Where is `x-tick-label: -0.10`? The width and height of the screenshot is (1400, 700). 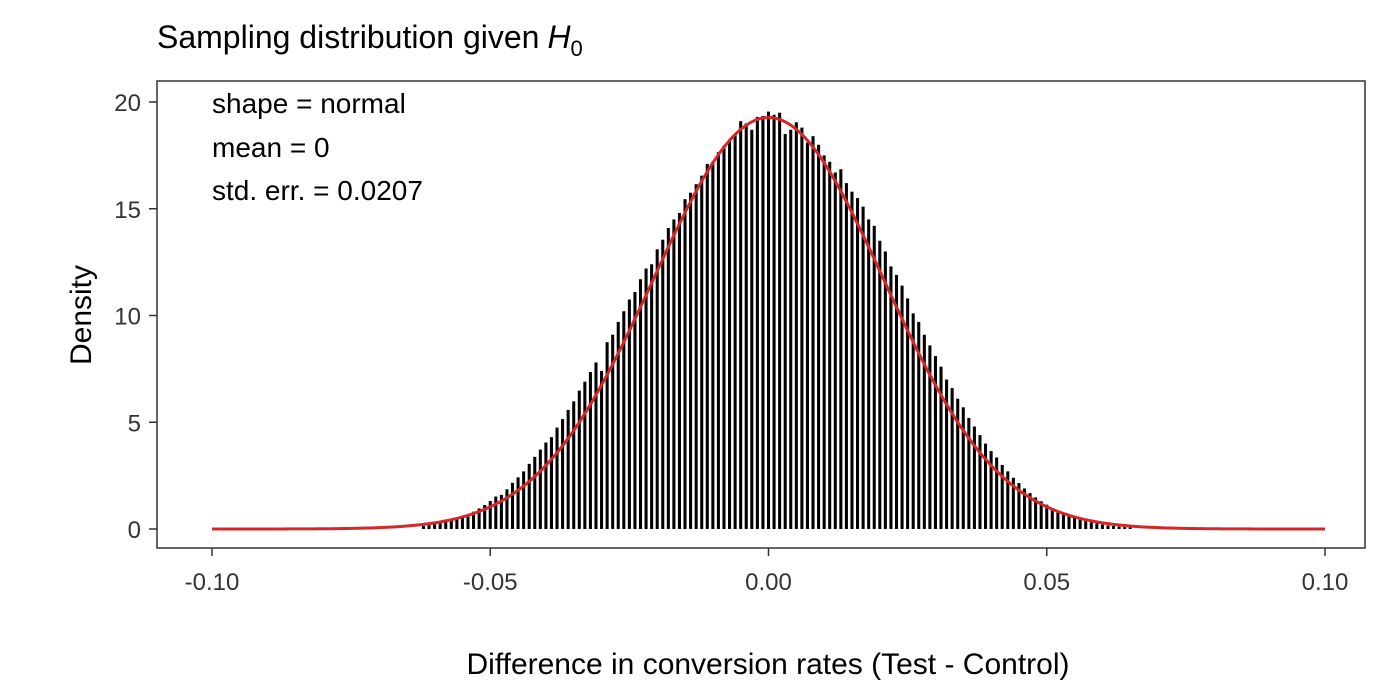
x-tick-label: -0.10 is located at coordinates (212, 582).